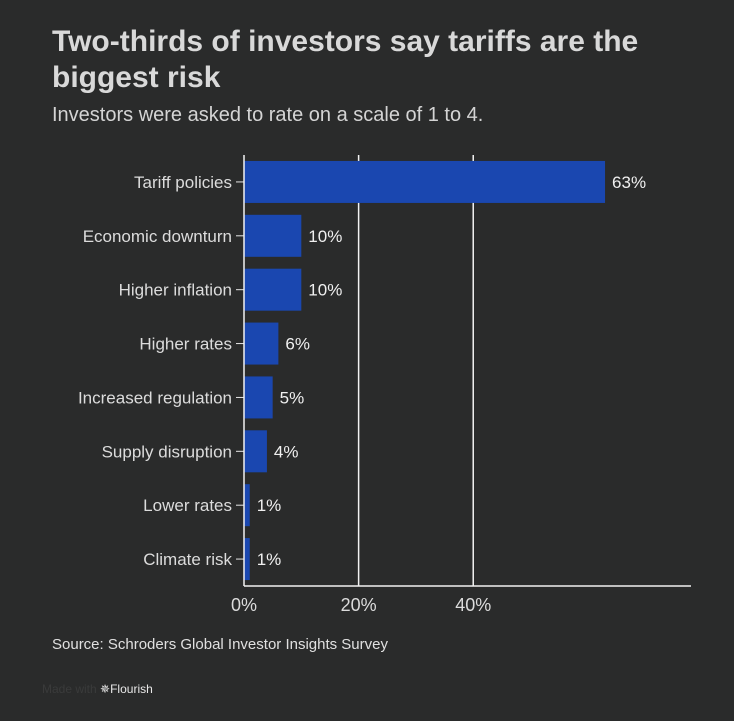  Describe the element at coordinates (292, 397) in the screenshot. I see `value-label: 5%` at that location.